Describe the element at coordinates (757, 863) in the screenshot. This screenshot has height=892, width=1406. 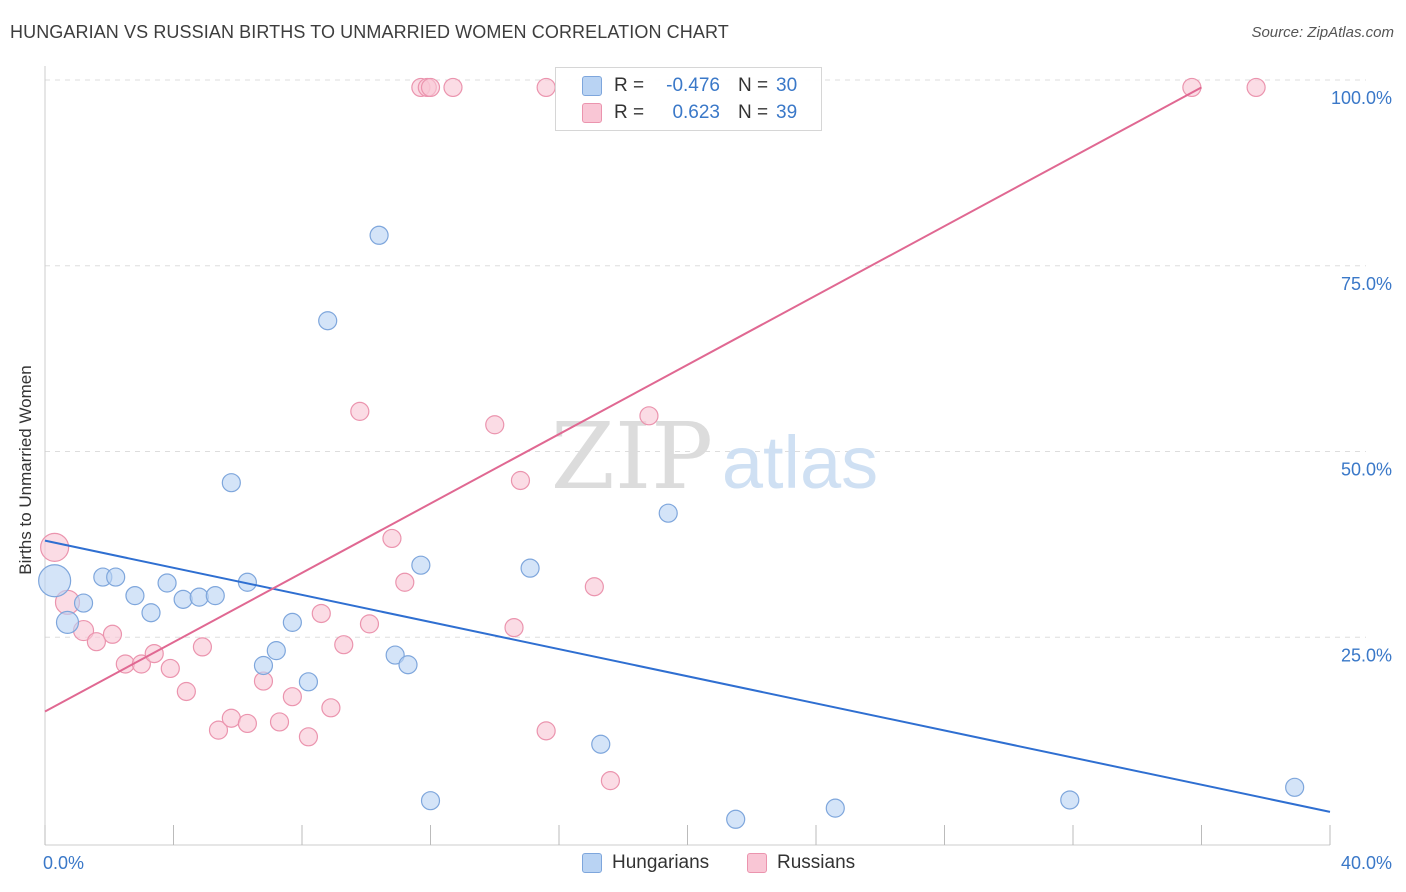
I see `russians-legend-swatch` at that location.